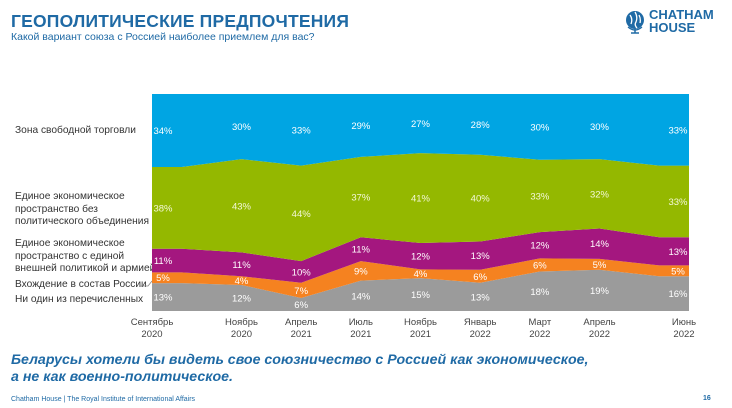 The height and width of the screenshot is (408, 732). Describe the element at coordinates (421, 295) in the screenshot. I see `data-label: 15%` at that location.